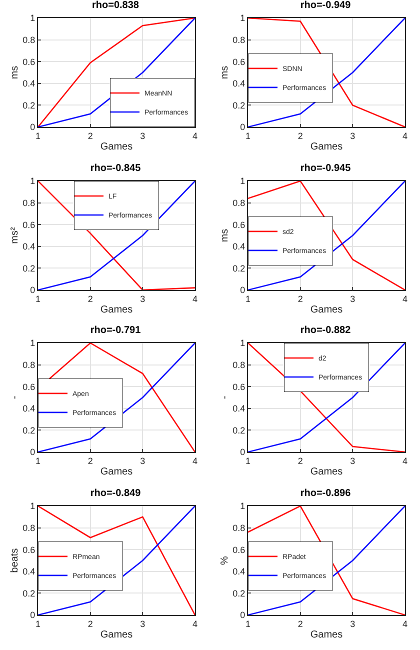 The height and width of the screenshot is (650, 420). Describe the element at coordinates (116, 492) in the screenshot. I see `chart-title: rho=-0.849` at that location.